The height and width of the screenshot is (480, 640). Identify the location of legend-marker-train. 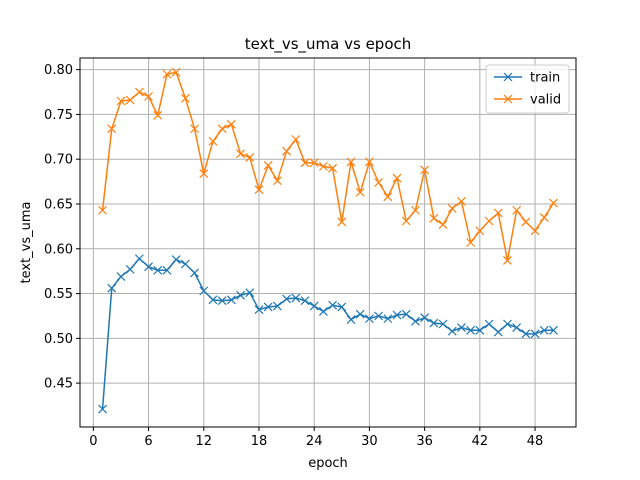
(508, 77).